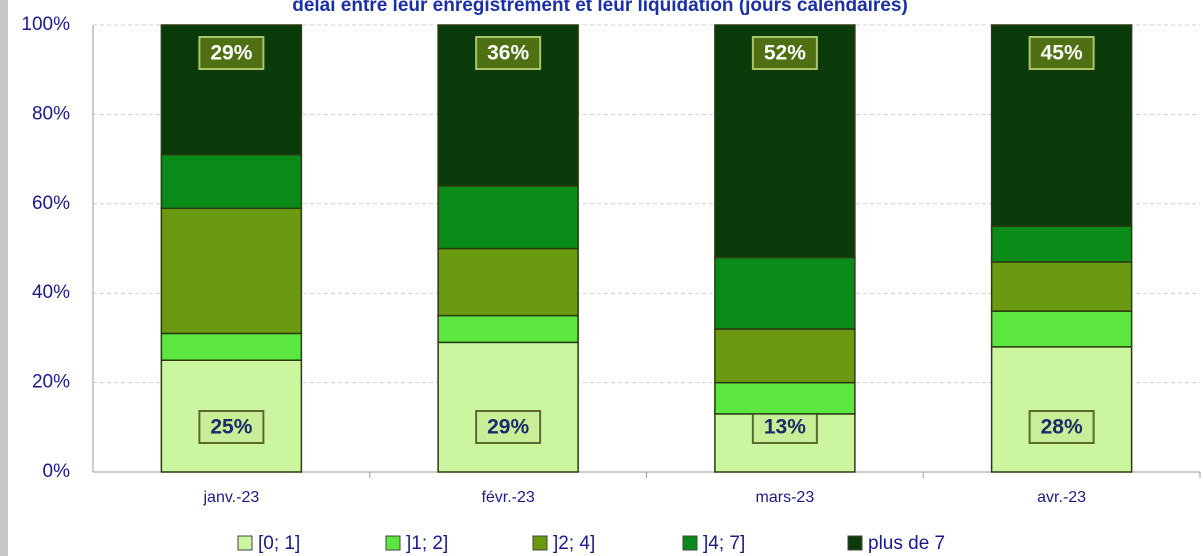  What do you see at coordinates (51, 292) in the screenshot?
I see `y-tick-label: 40%` at bounding box center [51, 292].